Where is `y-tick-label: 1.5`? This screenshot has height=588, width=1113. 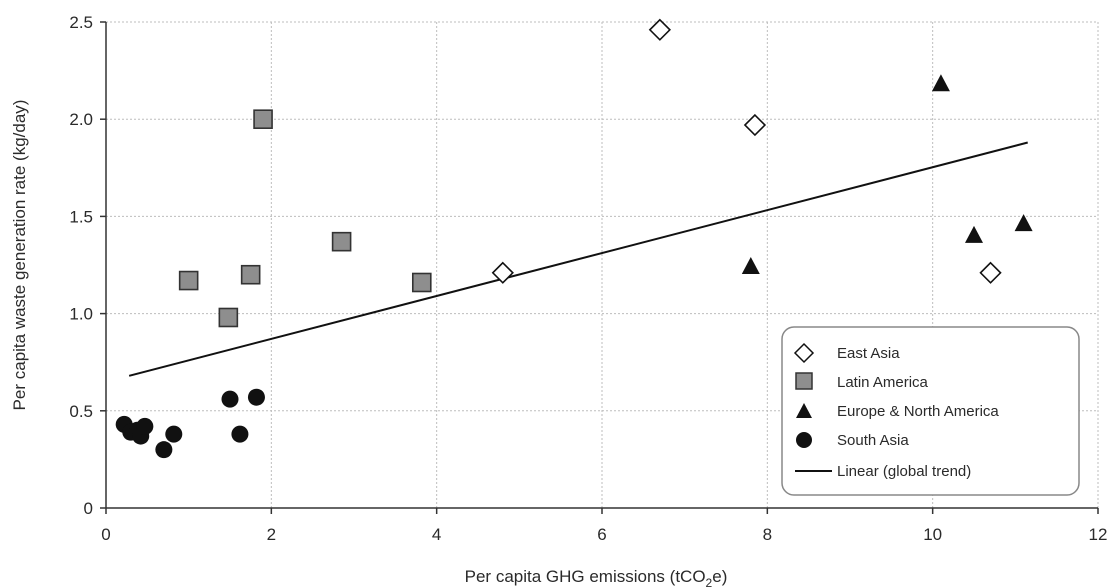 y-tick-label: 1.5 is located at coordinates (81, 216).